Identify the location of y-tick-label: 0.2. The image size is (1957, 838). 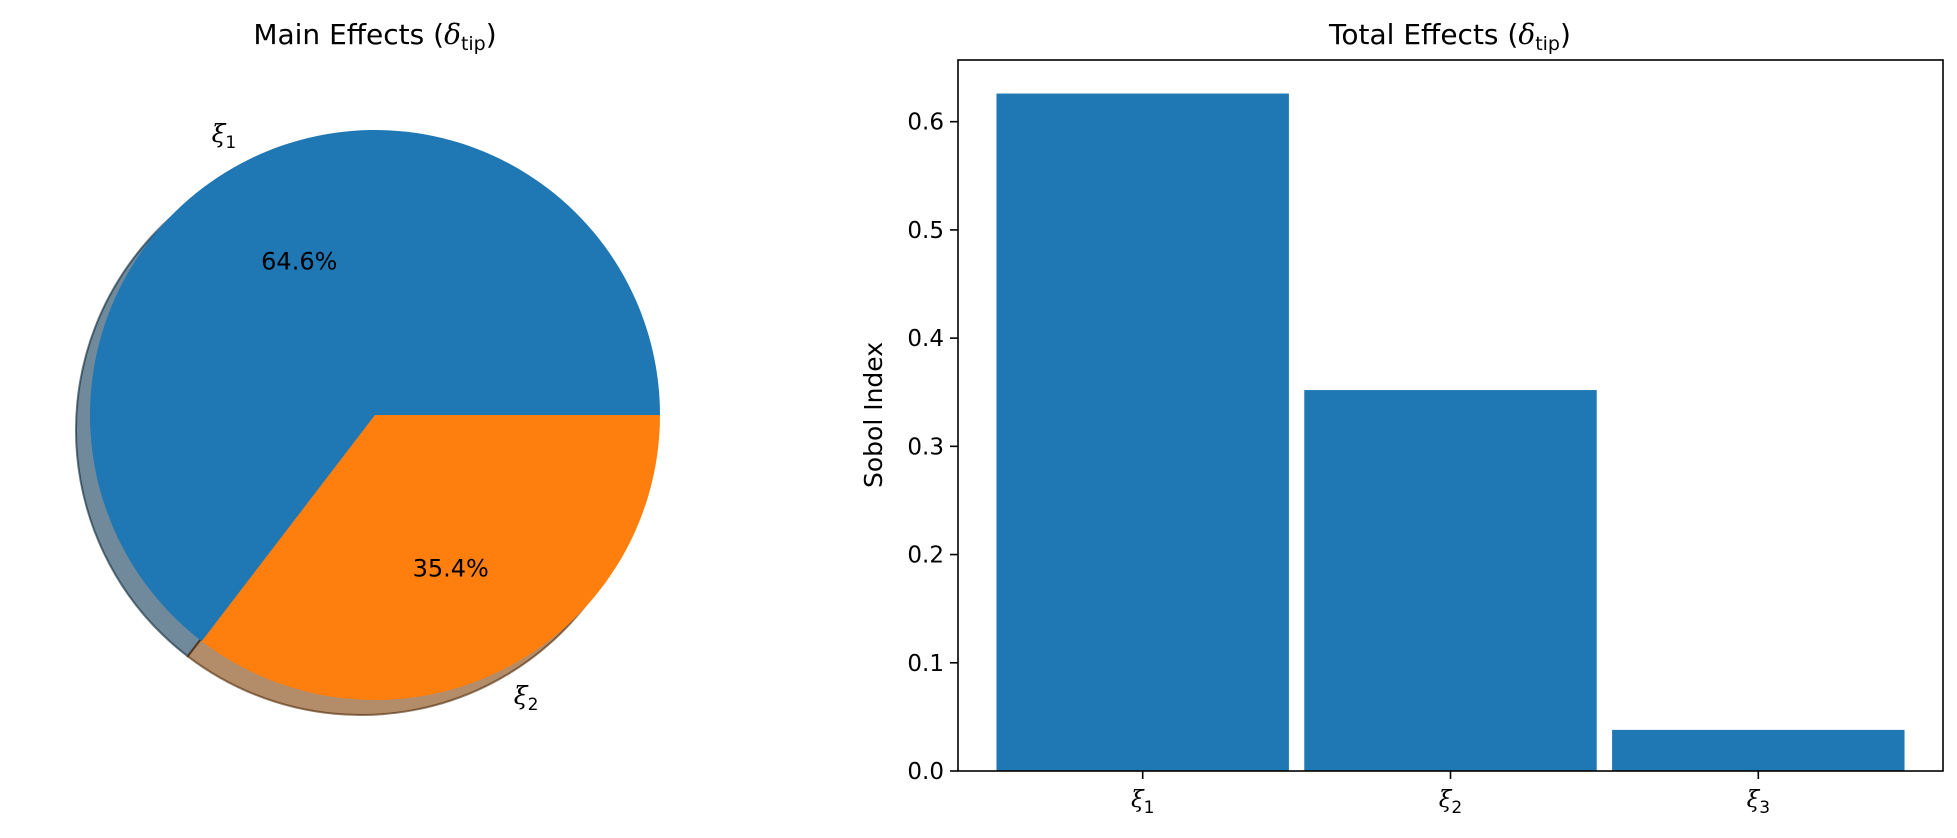
(925, 556).